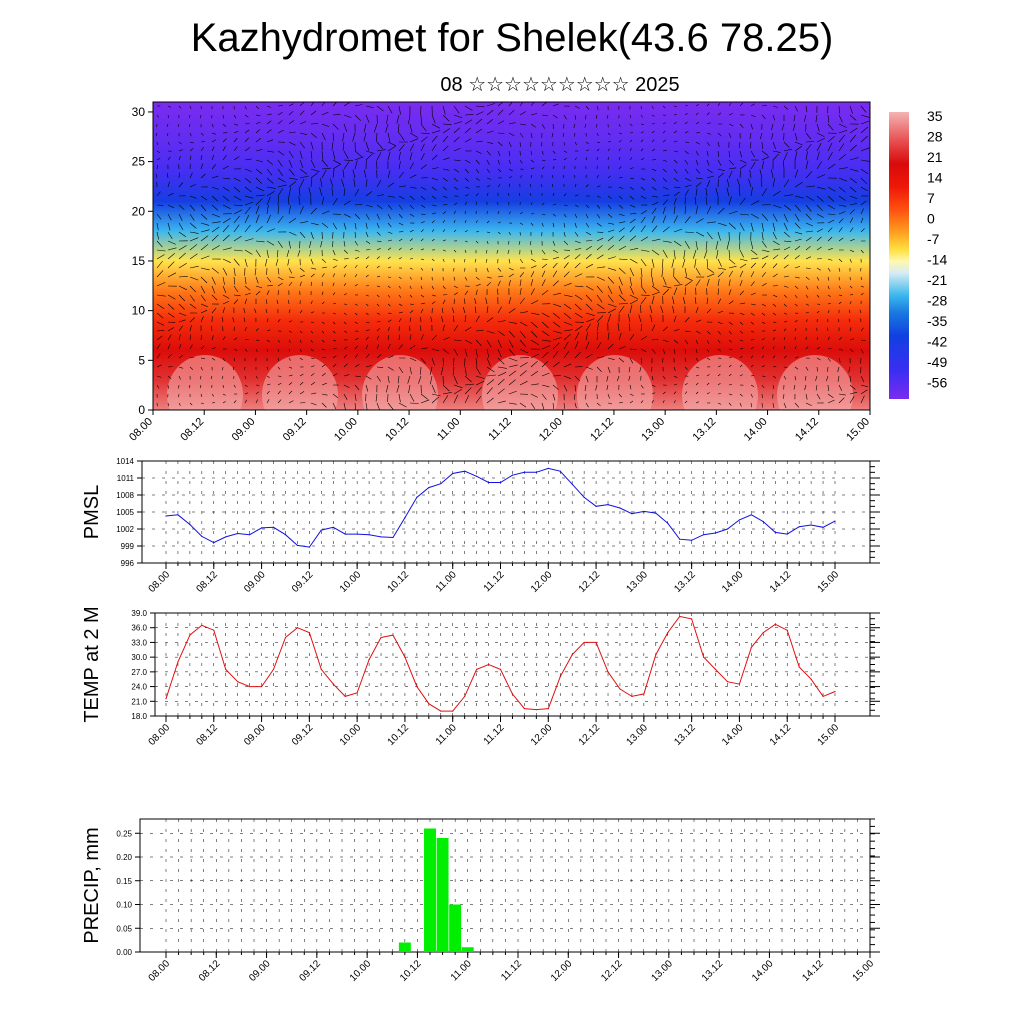 This screenshot has height=1024, width=1024. What do you see at coordinates (937, 260) in the screenshot?
I see `colorbar-label: -14` at bounding box center [937, 260].